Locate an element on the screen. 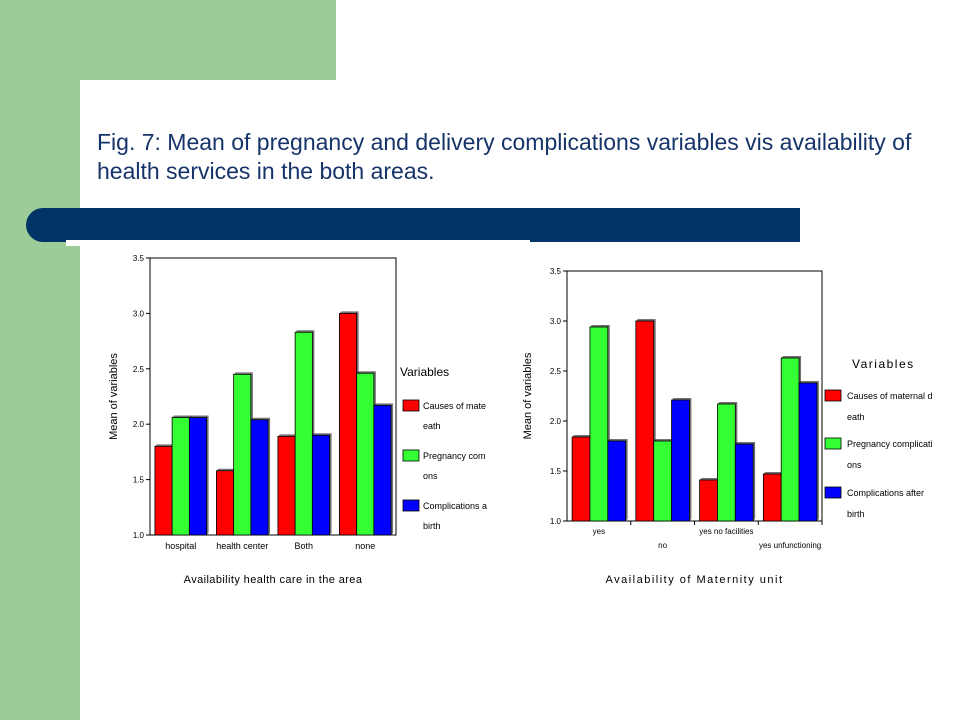  legend-swatch-red is located at coordinates (411, 405).